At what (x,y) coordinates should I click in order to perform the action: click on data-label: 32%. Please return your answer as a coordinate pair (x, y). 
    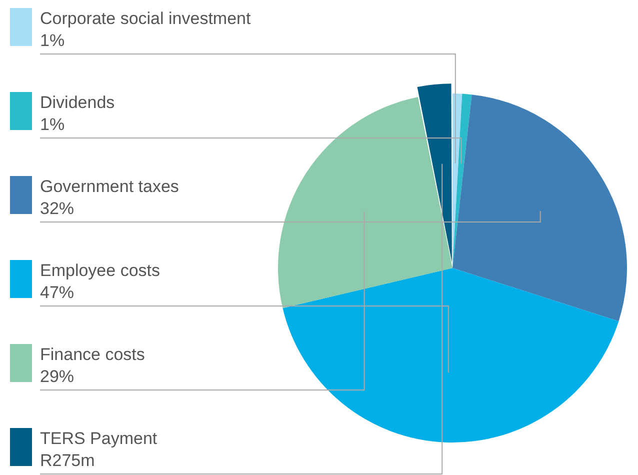
    Looking at the image, I should click on (58, 209).